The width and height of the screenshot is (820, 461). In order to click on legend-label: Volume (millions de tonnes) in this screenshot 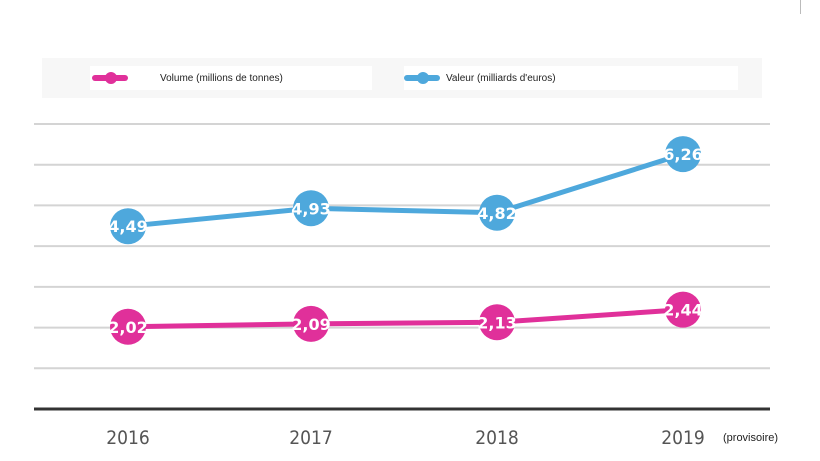, I will do `click(221, 78)`.